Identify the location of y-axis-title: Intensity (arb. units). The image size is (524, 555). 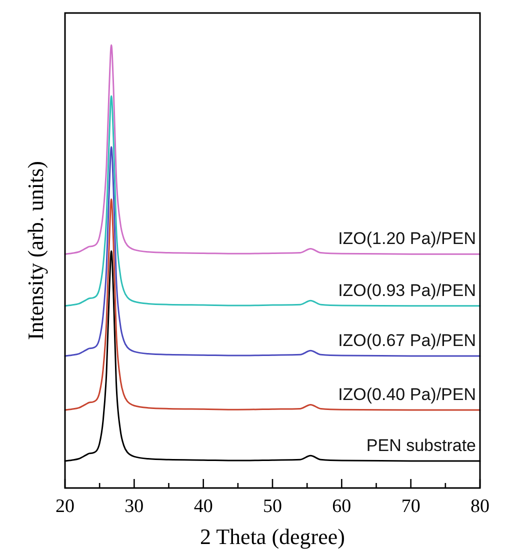
(35, 250).